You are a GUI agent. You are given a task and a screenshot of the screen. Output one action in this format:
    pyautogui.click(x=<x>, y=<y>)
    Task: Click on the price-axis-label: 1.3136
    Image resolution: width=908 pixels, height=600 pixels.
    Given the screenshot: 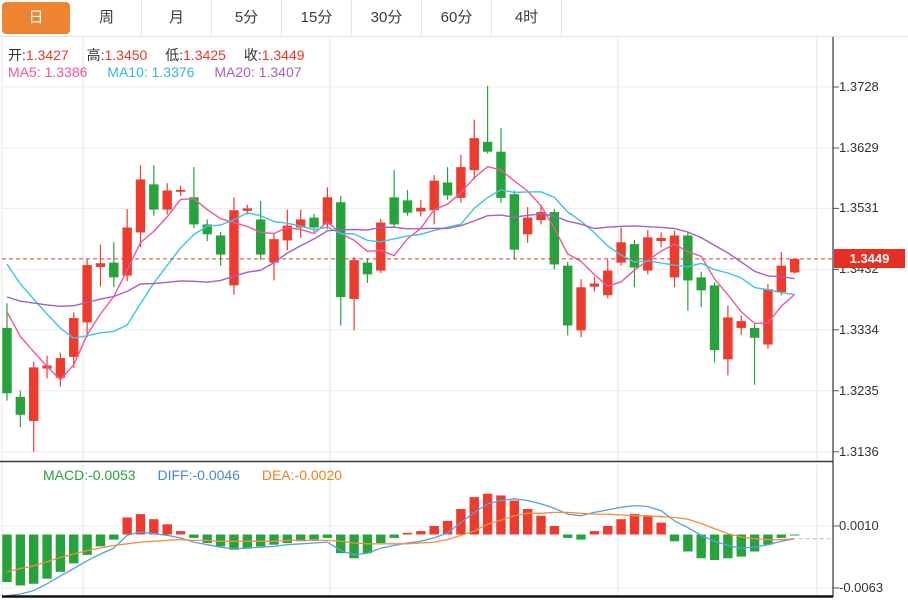 What is the action you would take?
    pyautogui.click(x=859, y=451)
    